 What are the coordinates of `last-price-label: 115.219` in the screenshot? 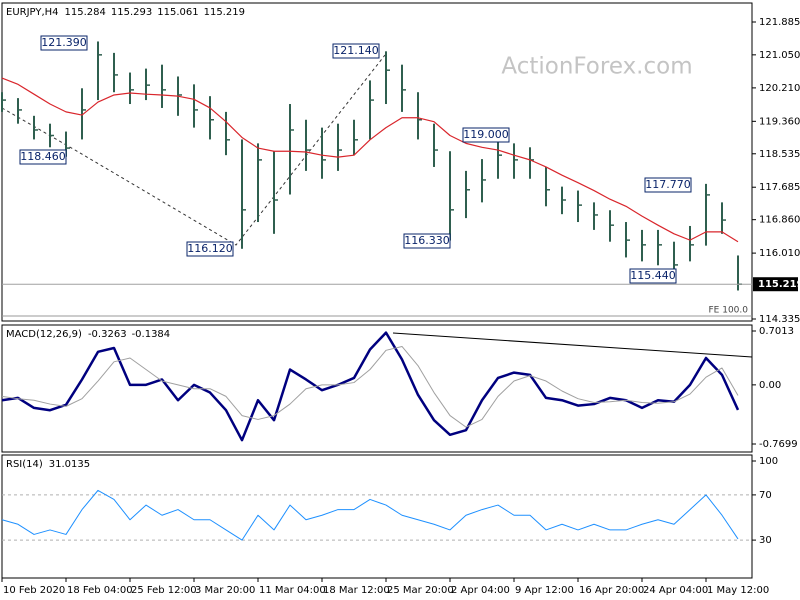 It's located at (779, 284).